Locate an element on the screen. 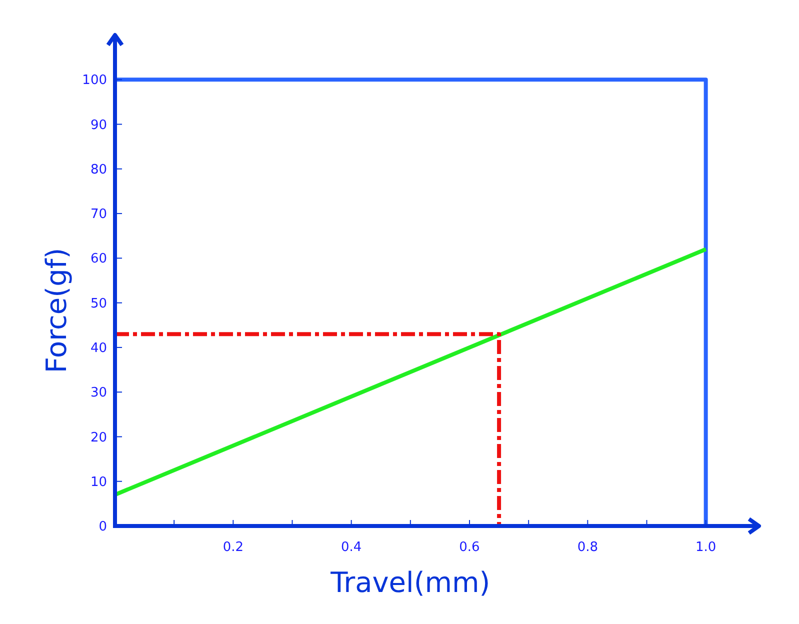 This screenshot has height=624, width=799. x-tick-label: 0.4 is located at coordinates (351, 547).